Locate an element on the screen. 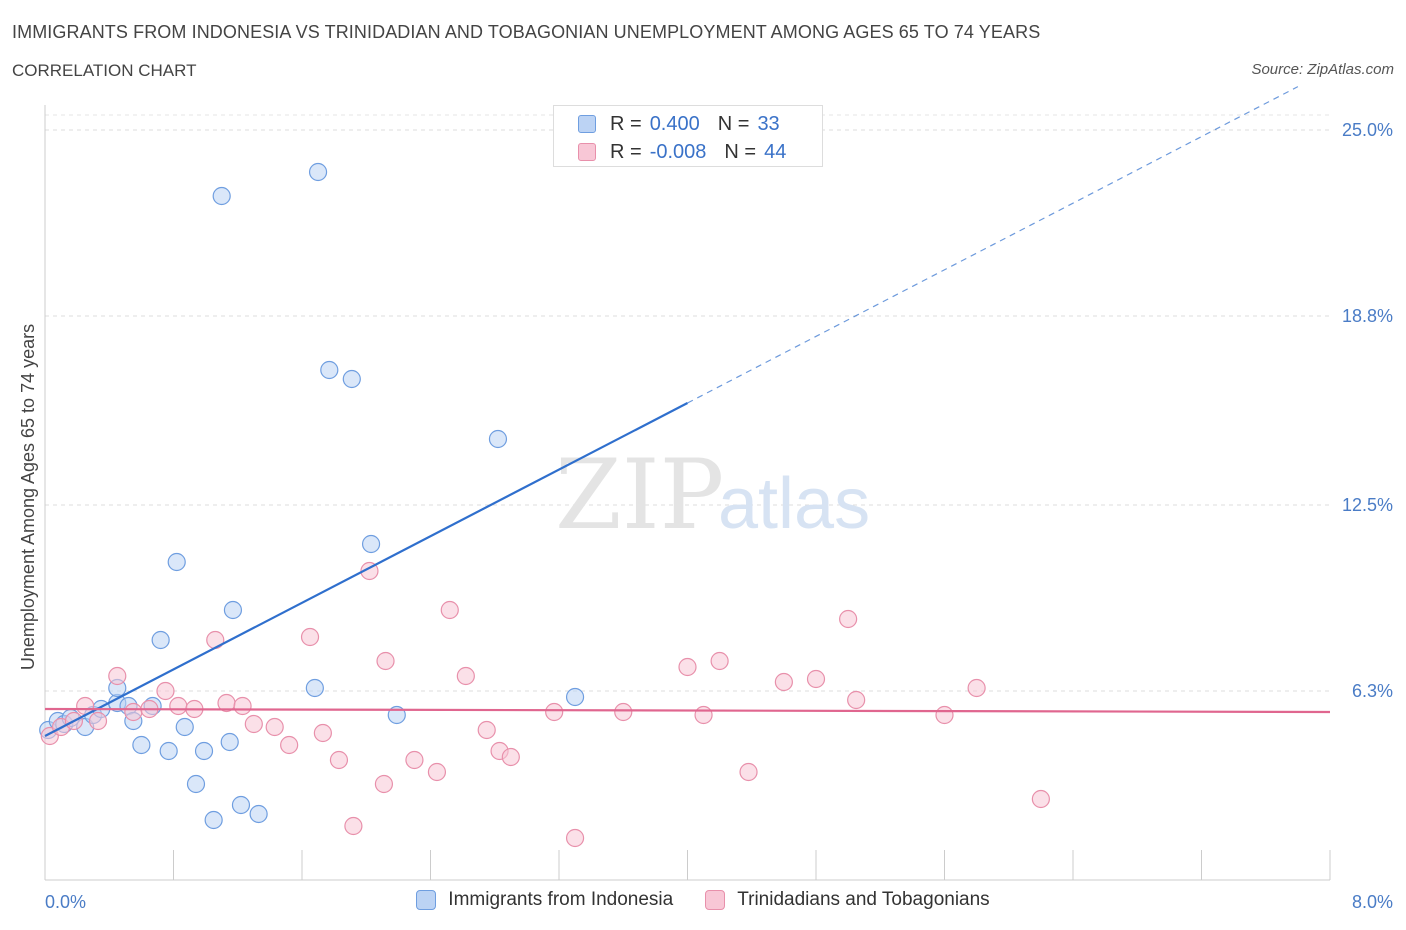  watermark-zip: ZIP is located at coordinates (639, 495).